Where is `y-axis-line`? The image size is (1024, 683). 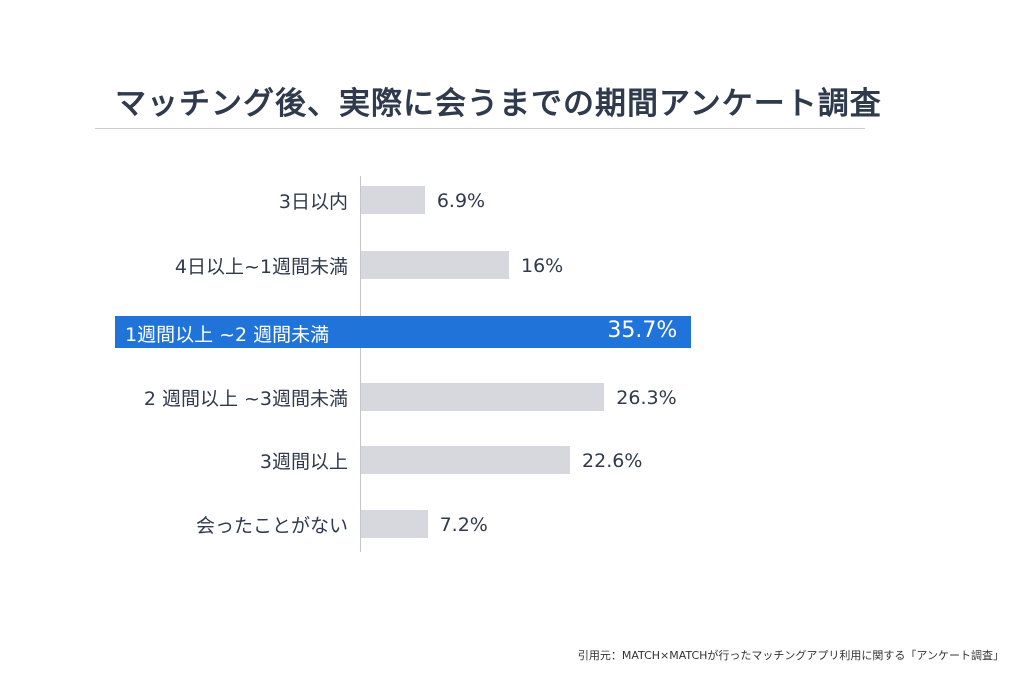 y-axis-line is located at coordinates (360, 364).